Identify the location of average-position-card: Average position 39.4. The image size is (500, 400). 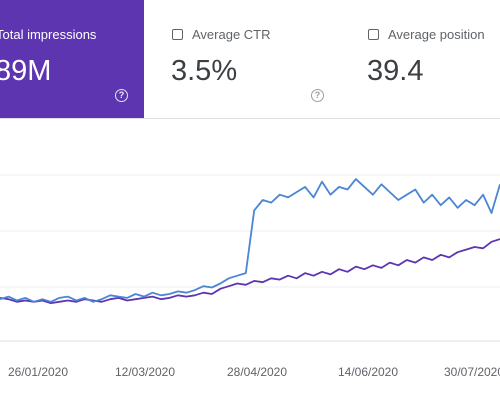
(420, 59).